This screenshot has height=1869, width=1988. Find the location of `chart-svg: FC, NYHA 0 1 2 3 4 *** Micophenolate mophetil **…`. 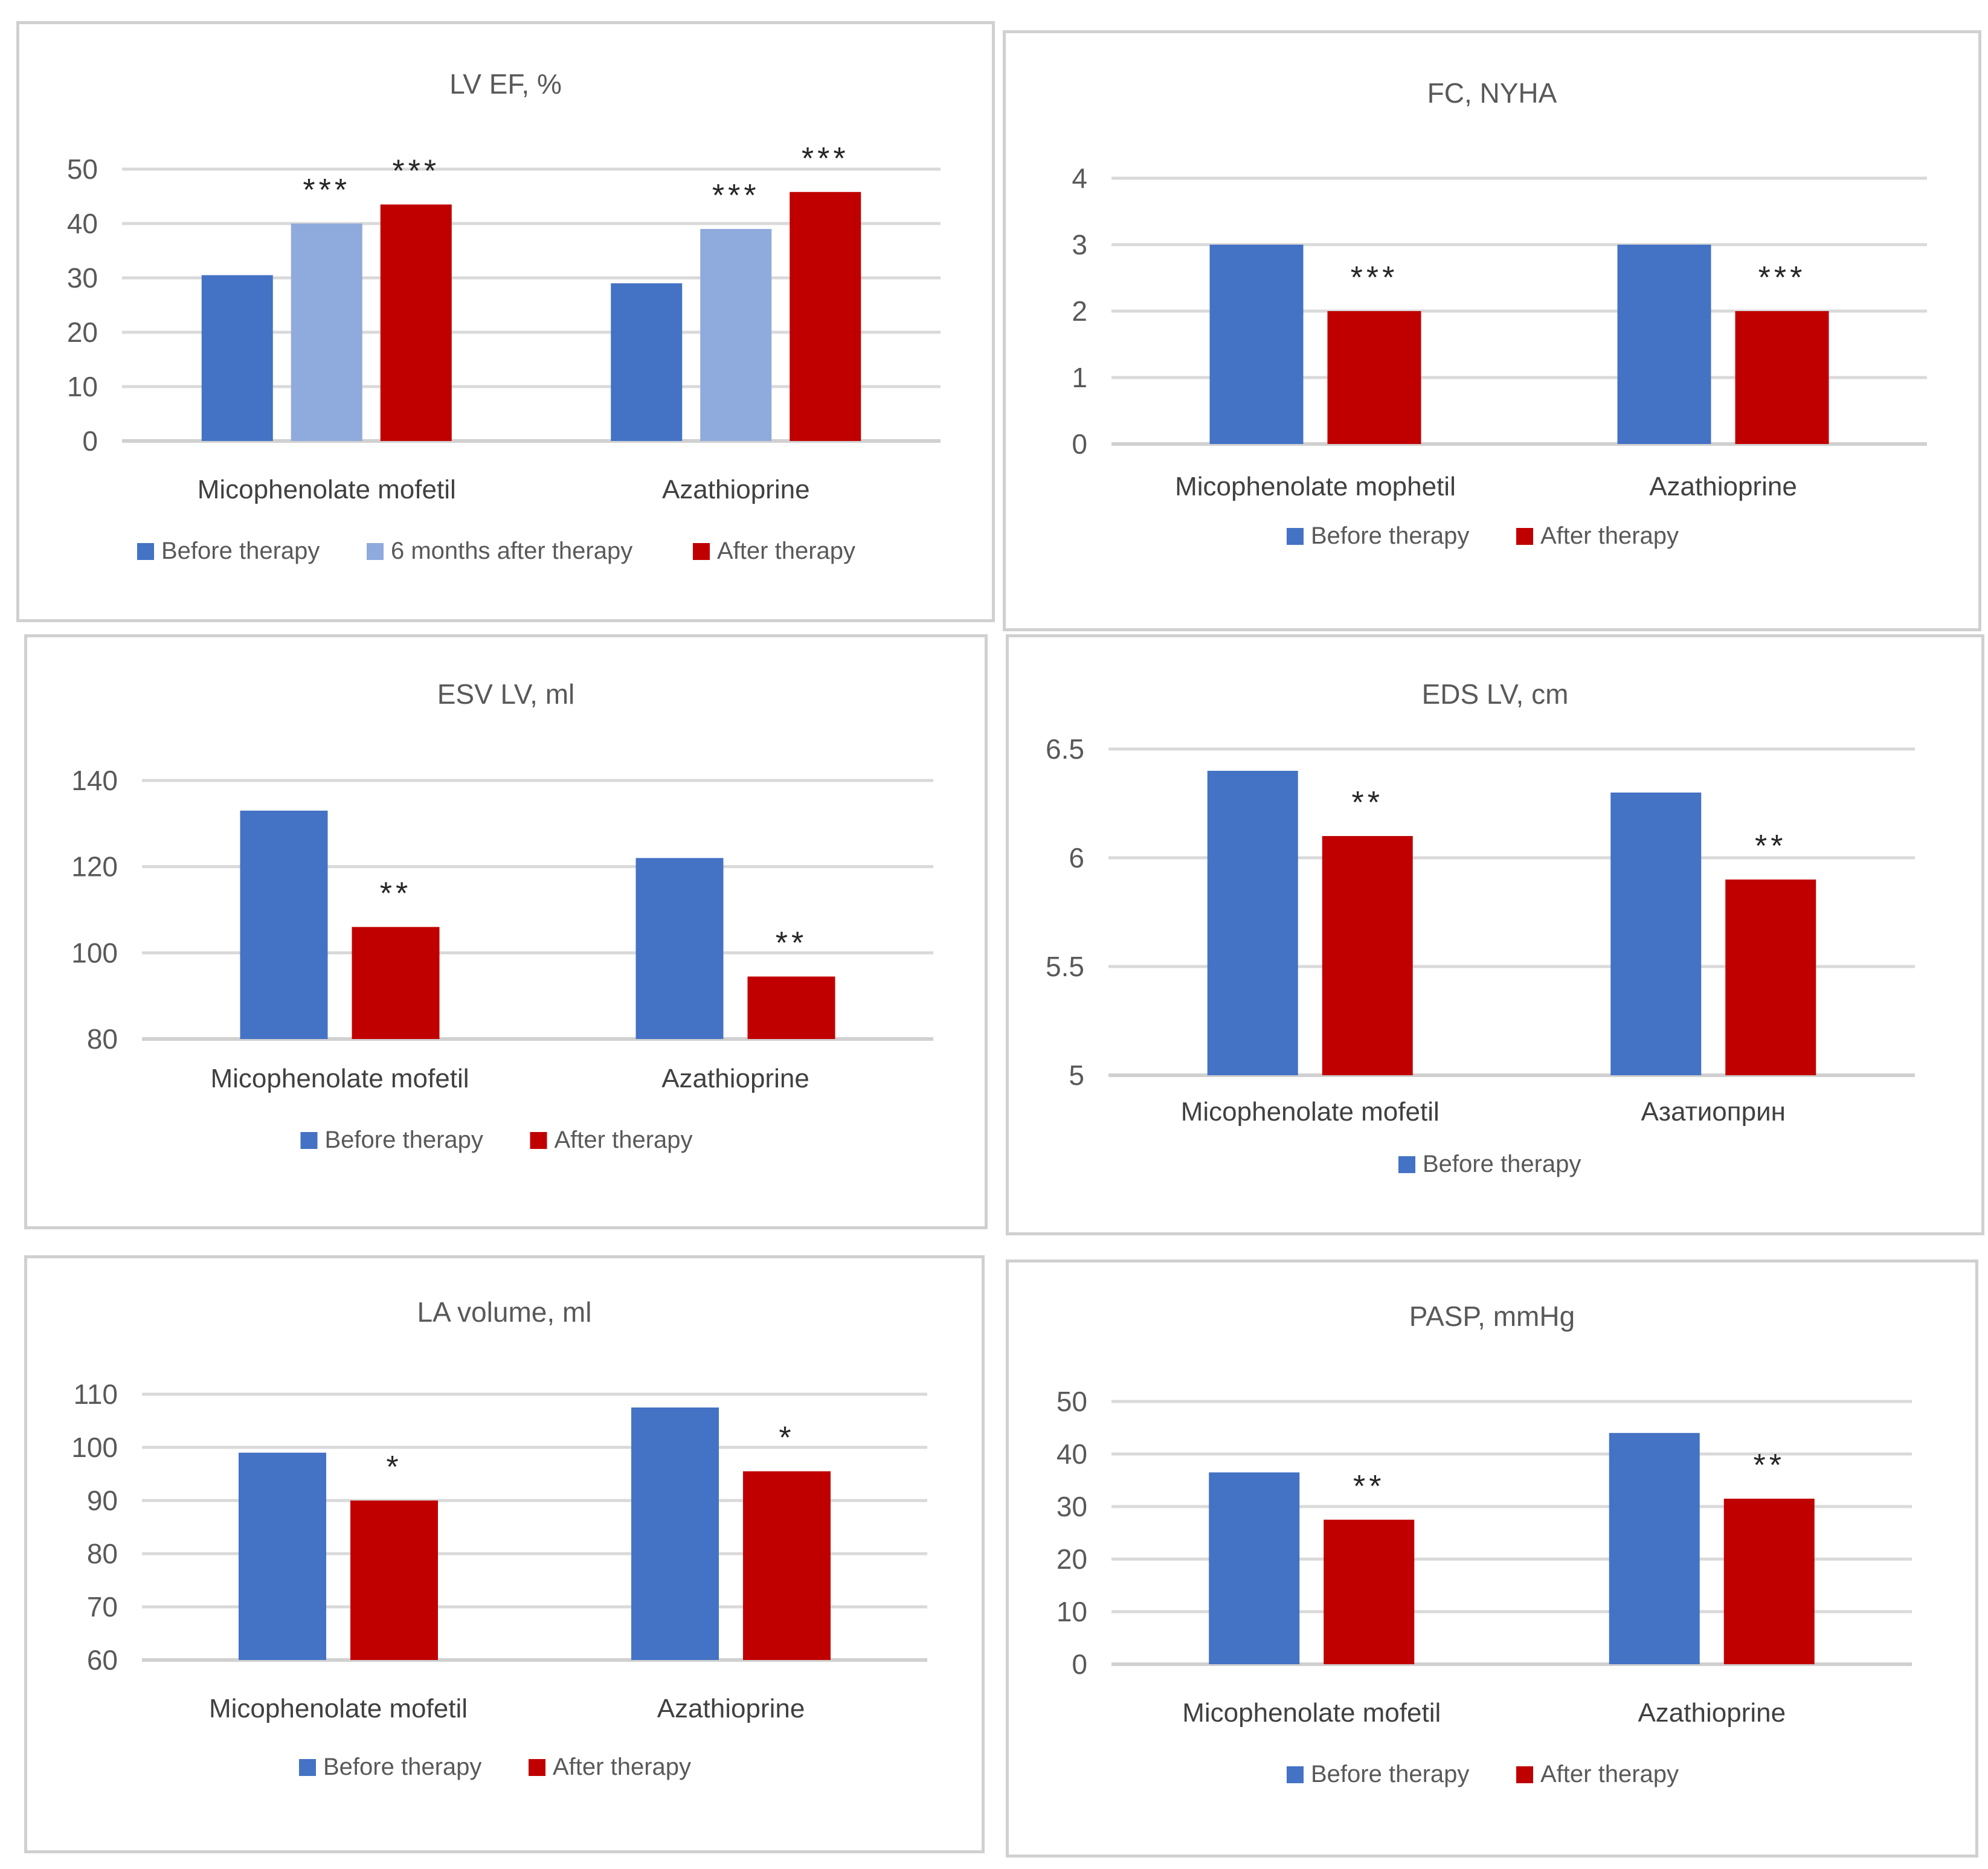

chart-svg: FC, NYHA 0 1 2 3 4 *** Micophenolate mophetil **… is located at coordinates (1499, 313).